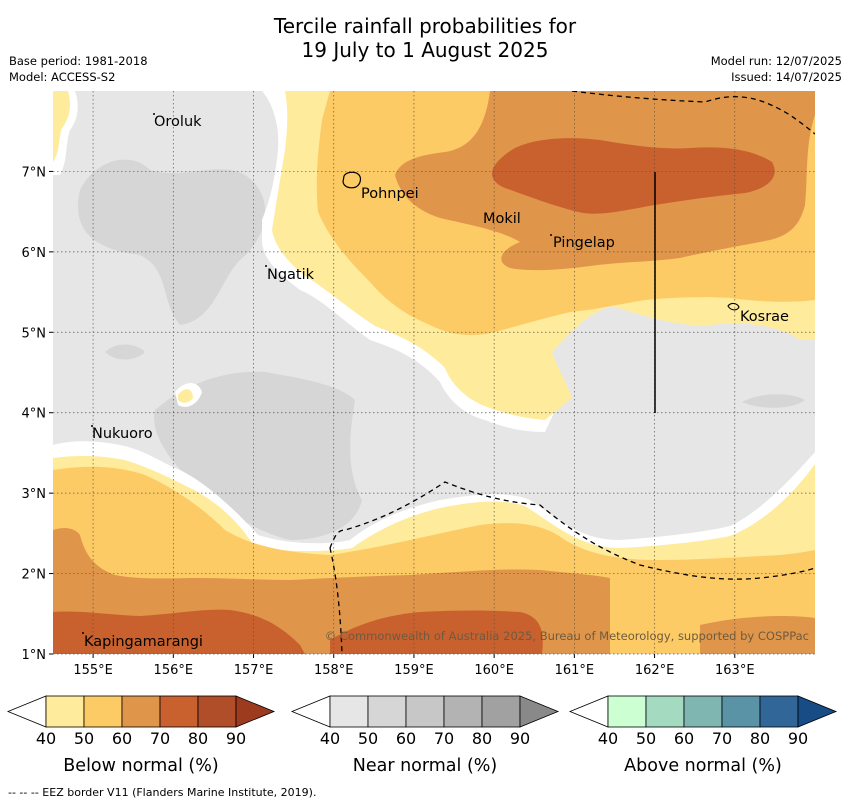 This screenshot has width=850, height=804. I want to click on eez-border-southwest, so click(336, 600).